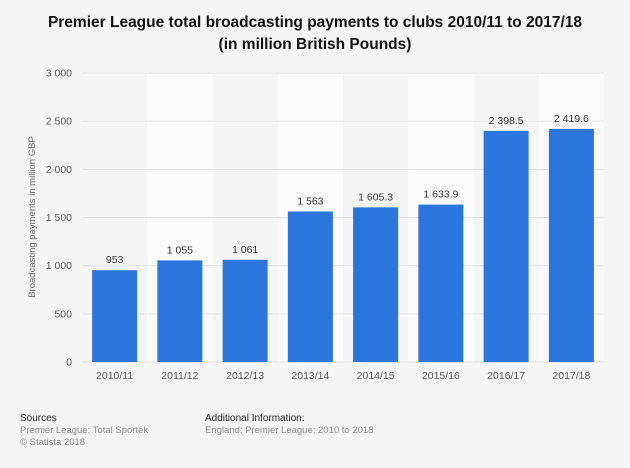 The height and width of the screenshot is (468, 630). What do you see at coordinates (506, 376) in the screenshot?
I see `x-tick-label: 2016/17` at bounding box center [506, 376].